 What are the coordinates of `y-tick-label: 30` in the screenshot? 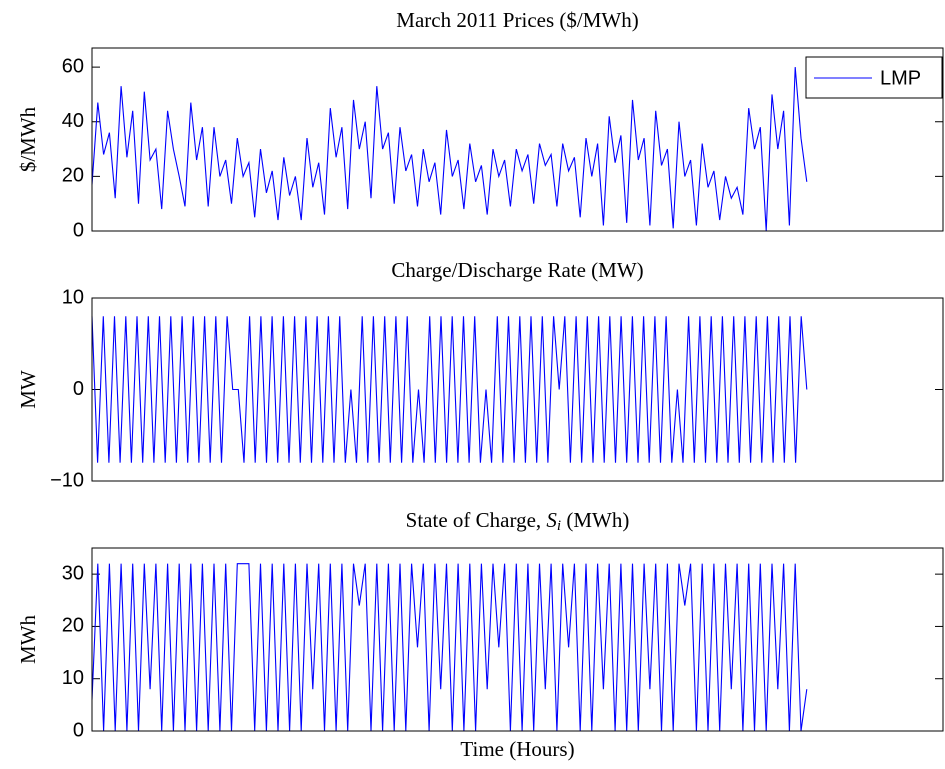 It's located at (73, 573).